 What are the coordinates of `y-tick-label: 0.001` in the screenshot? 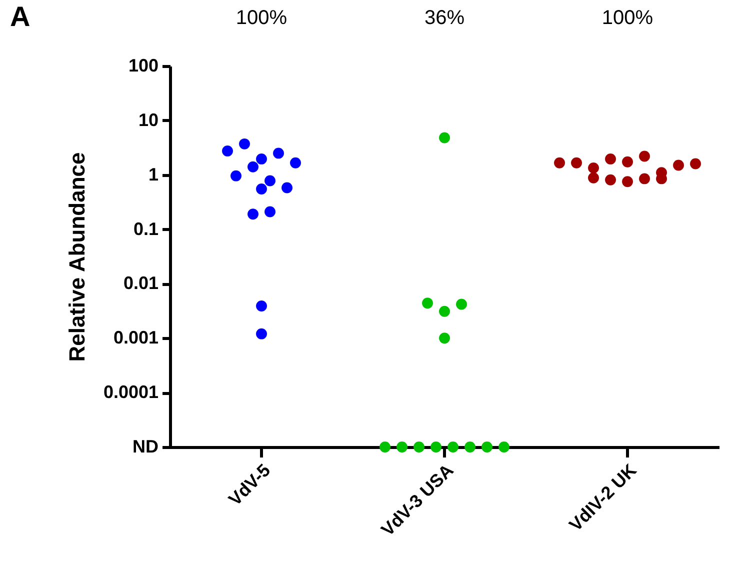 It's located at (135, 338).